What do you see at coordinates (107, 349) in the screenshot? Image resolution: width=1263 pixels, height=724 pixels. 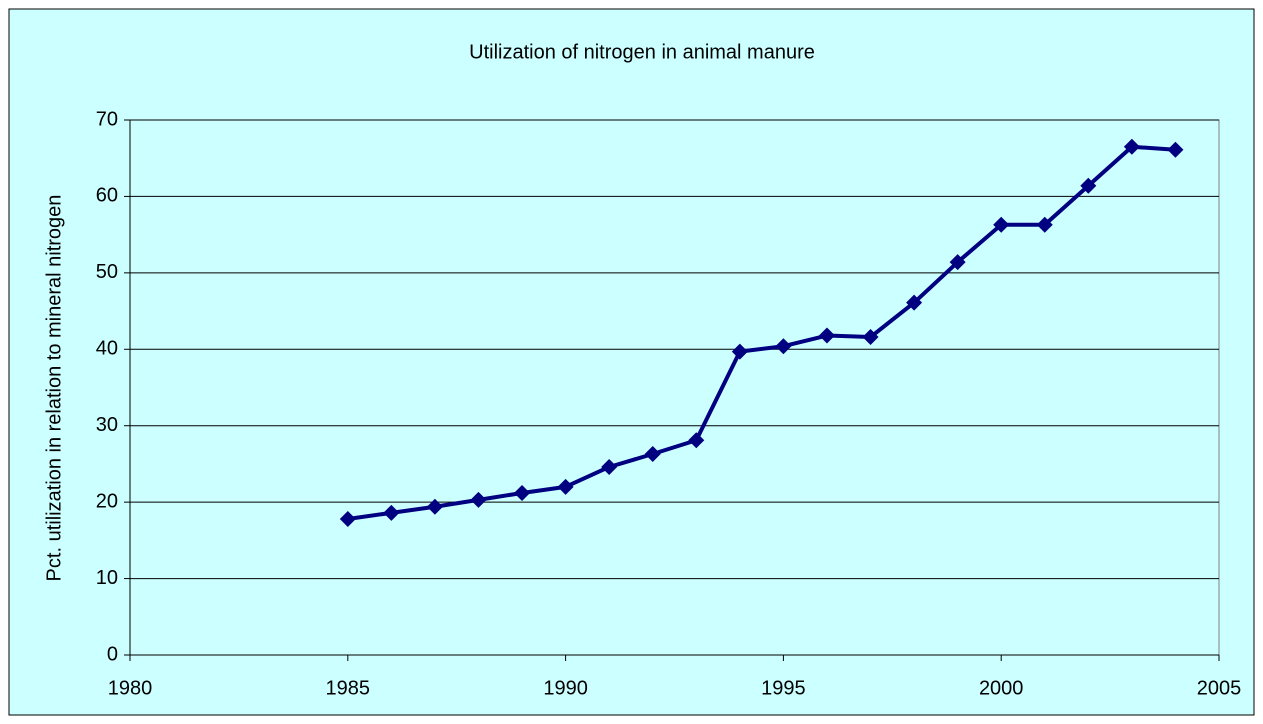 I see `y-tick-label: 40` at bounding box center [107, 349].